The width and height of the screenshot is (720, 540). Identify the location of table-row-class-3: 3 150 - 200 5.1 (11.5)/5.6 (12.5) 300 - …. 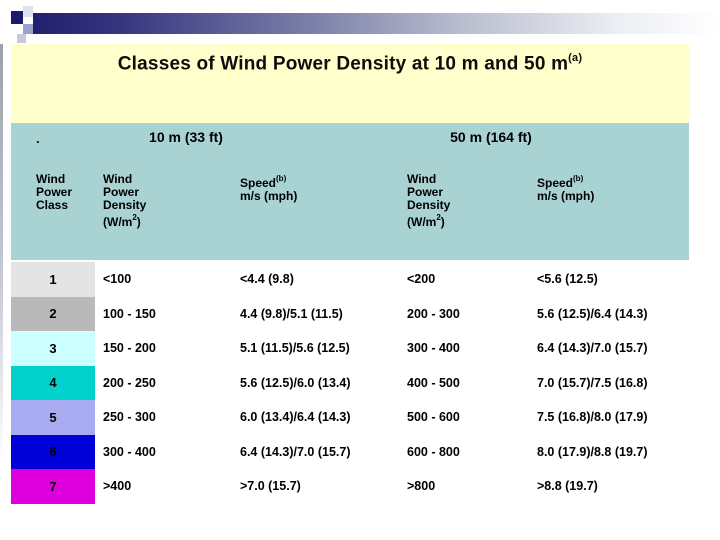
(365, 348).